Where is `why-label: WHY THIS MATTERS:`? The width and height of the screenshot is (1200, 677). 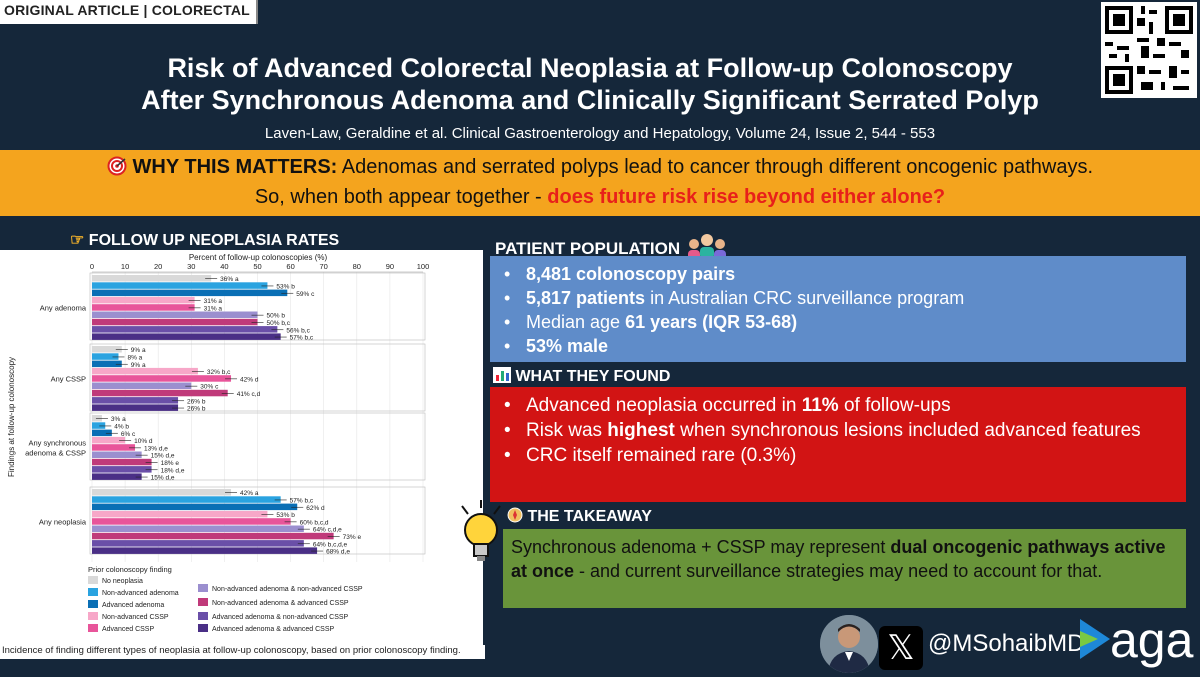
why-label: WHY THIS MATTERS: is located at coordinates (235, 167).